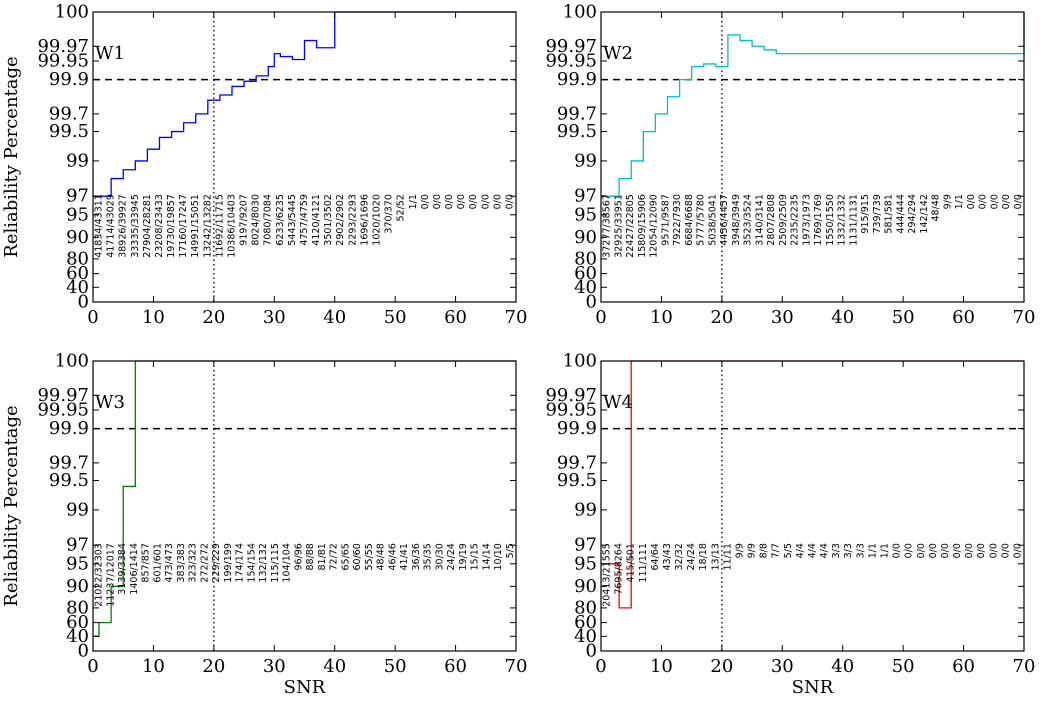  I want to click on count-label: 7080/7084, so click(268, 220).